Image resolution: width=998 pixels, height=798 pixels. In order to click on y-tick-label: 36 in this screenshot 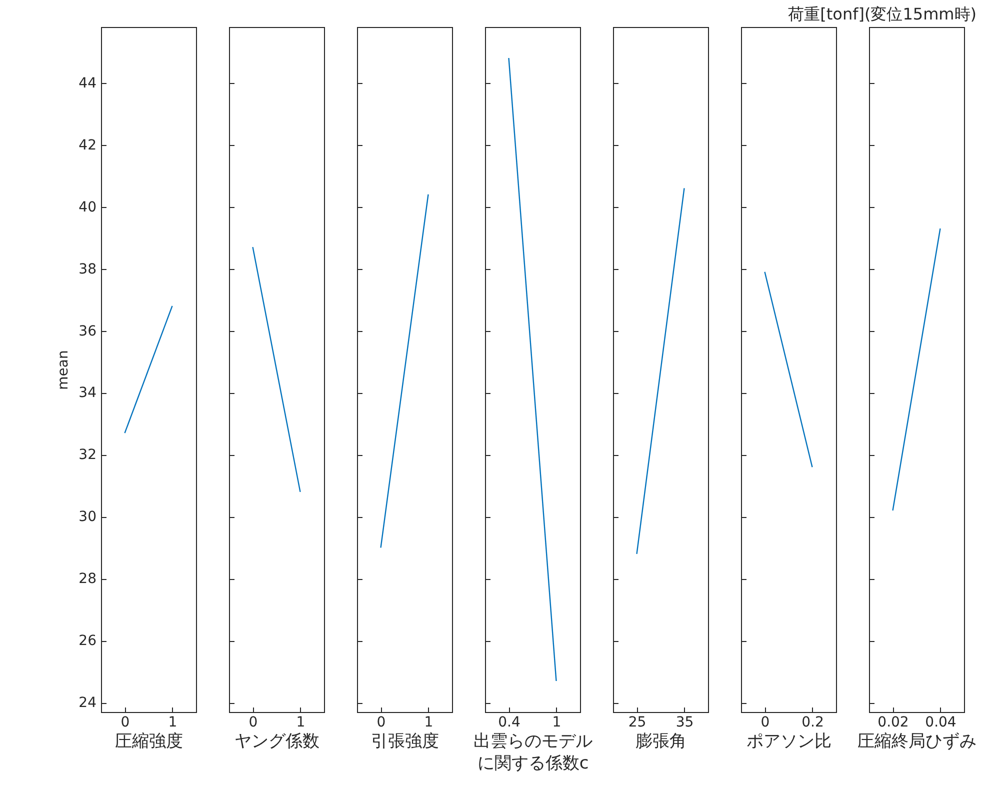, I will do `click(87, 331)`.